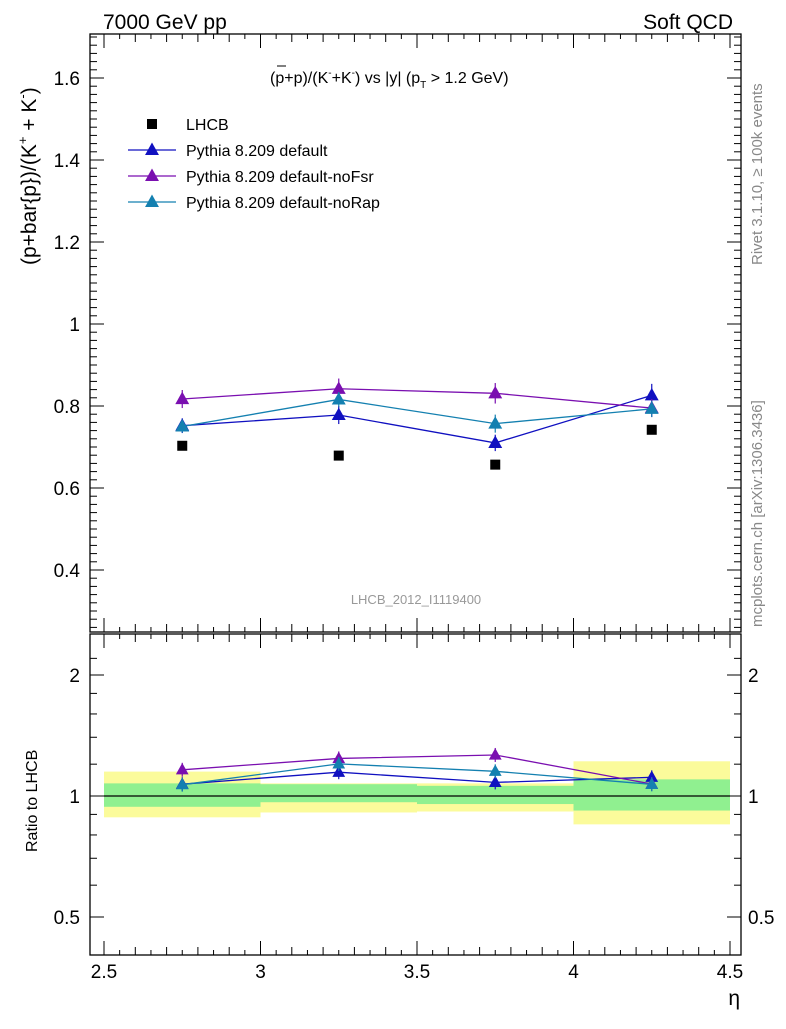 The image size is (786, 1029). Describe the element at coordinates (416, 599) in the screenshot. I see `analysis-label: LHCB_2012_I1119400` at that location.